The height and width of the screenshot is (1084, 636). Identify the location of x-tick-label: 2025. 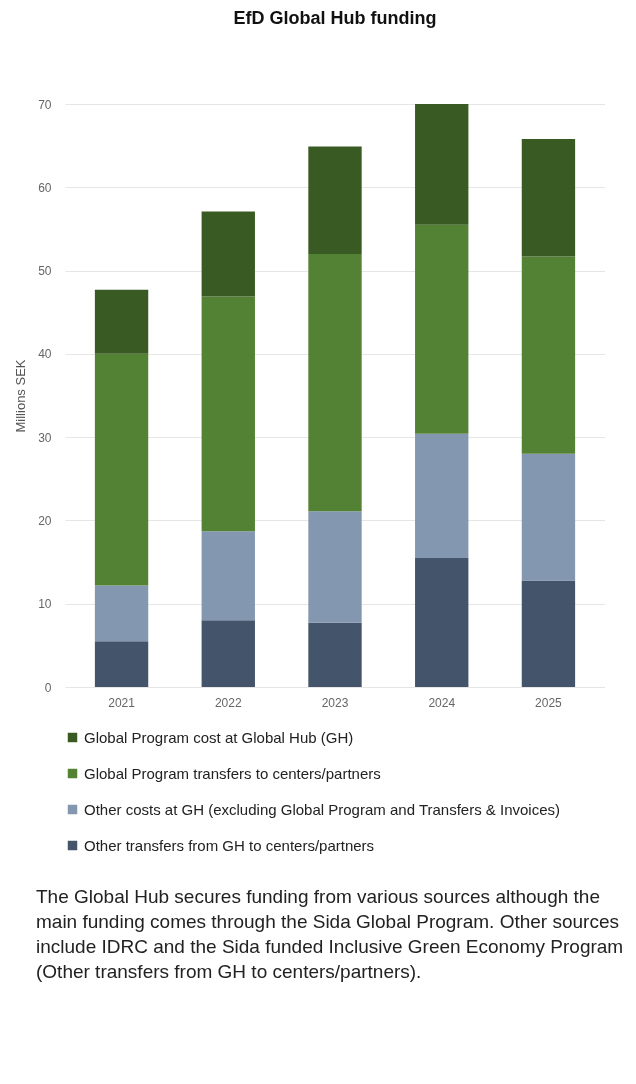
(549, 702).